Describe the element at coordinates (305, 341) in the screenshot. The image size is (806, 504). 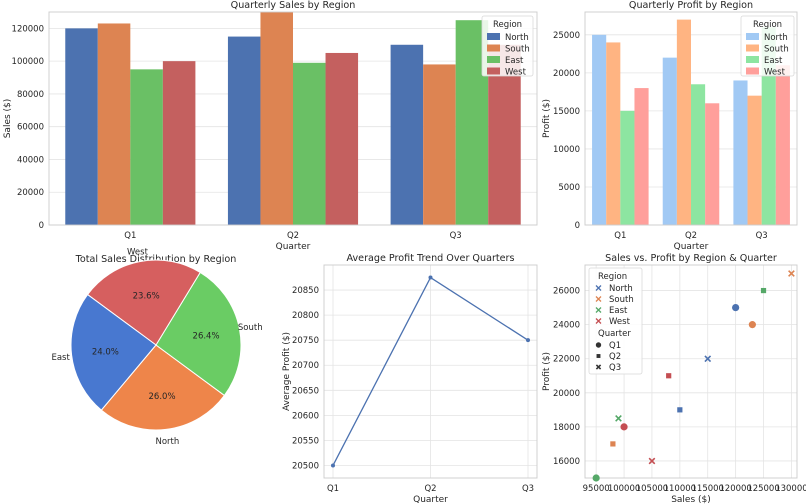
I see `trend-chart-y-tick-label: 20750` at that location.